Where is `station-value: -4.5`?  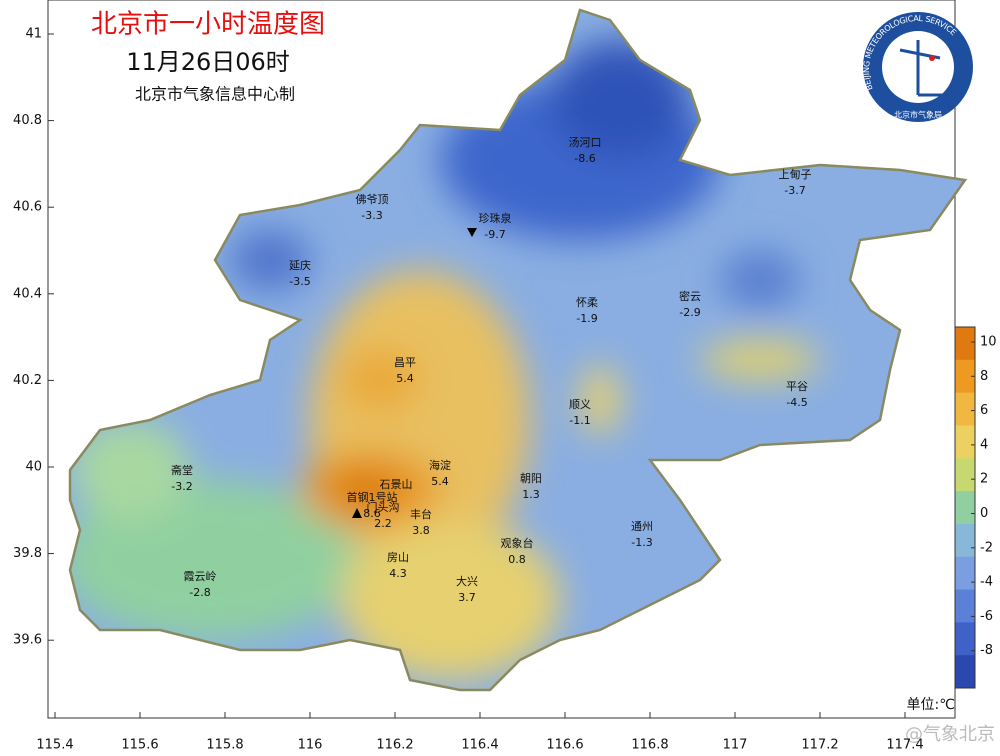 station-value: -4.5 is located at coordinates (796, 402).